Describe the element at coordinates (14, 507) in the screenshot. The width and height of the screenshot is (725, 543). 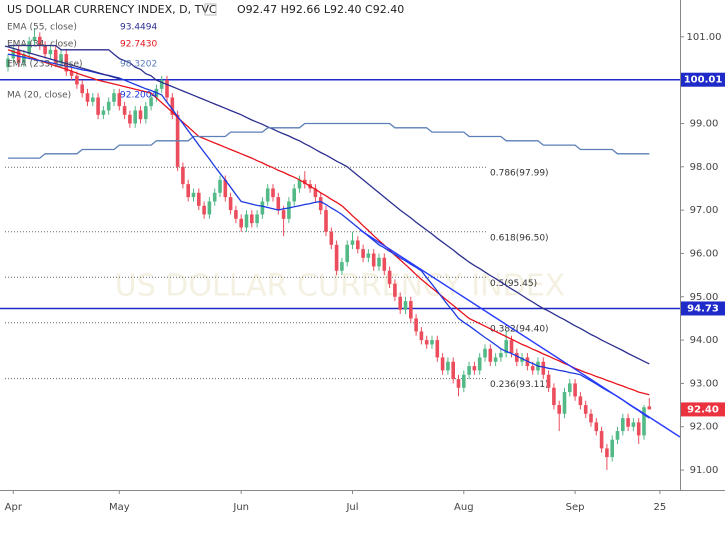
I see `x-tick-label: Apr` at that location.